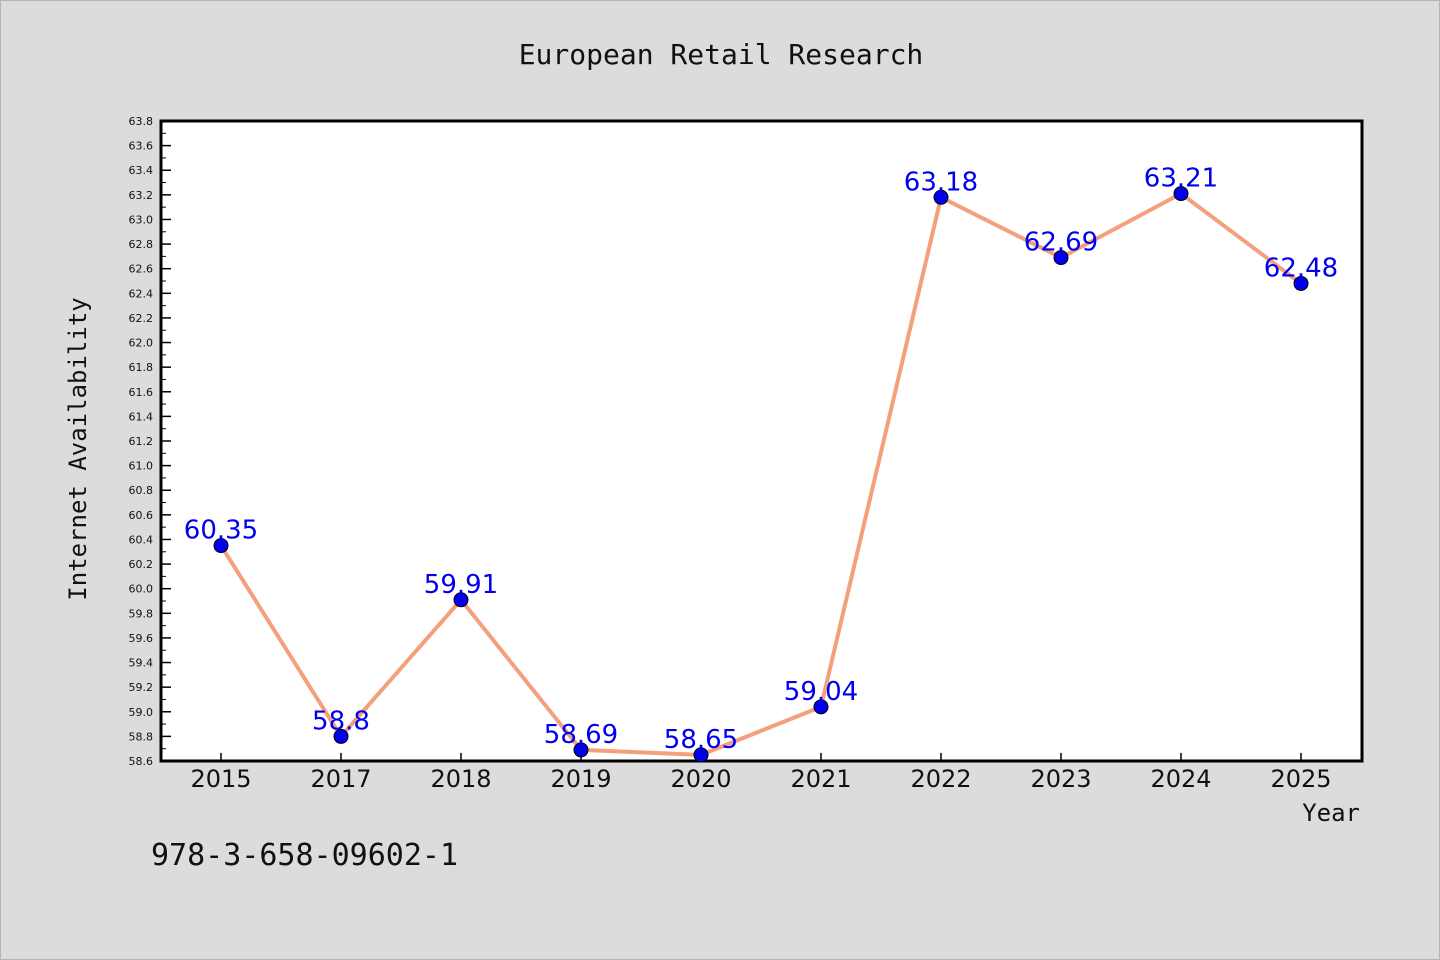 This screenshot has height=960, width=1440. I want to click on data-label: 58.65, so click(701, 740).